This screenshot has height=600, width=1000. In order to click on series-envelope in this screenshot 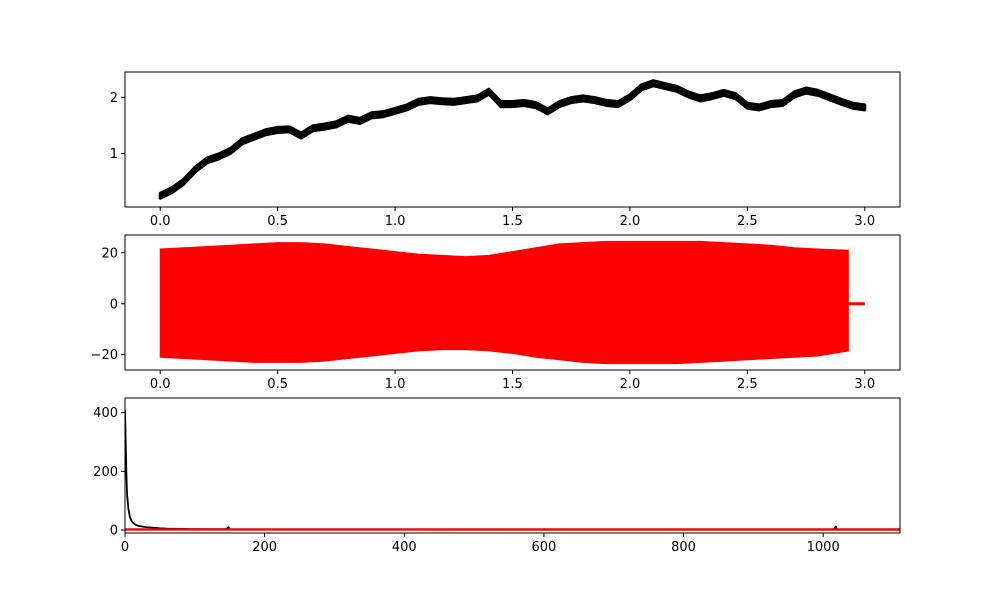, I will do `click(504, 302)`.